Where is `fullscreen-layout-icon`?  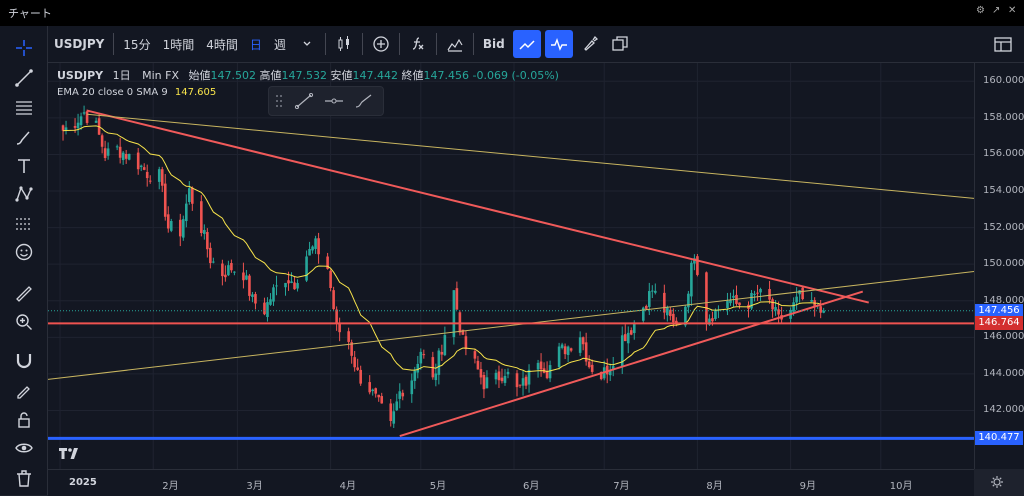
fullscreen-layout-icon is located at coordinates (1003, 44).